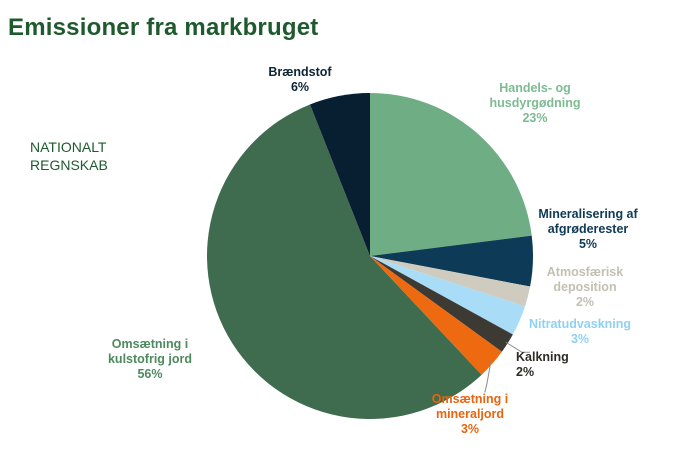 The image size is (693, 462). Describe the element at coordinates (69, 156) in the screenshot. I see `side-note: NATIONALT REGNSKAB` at that location.